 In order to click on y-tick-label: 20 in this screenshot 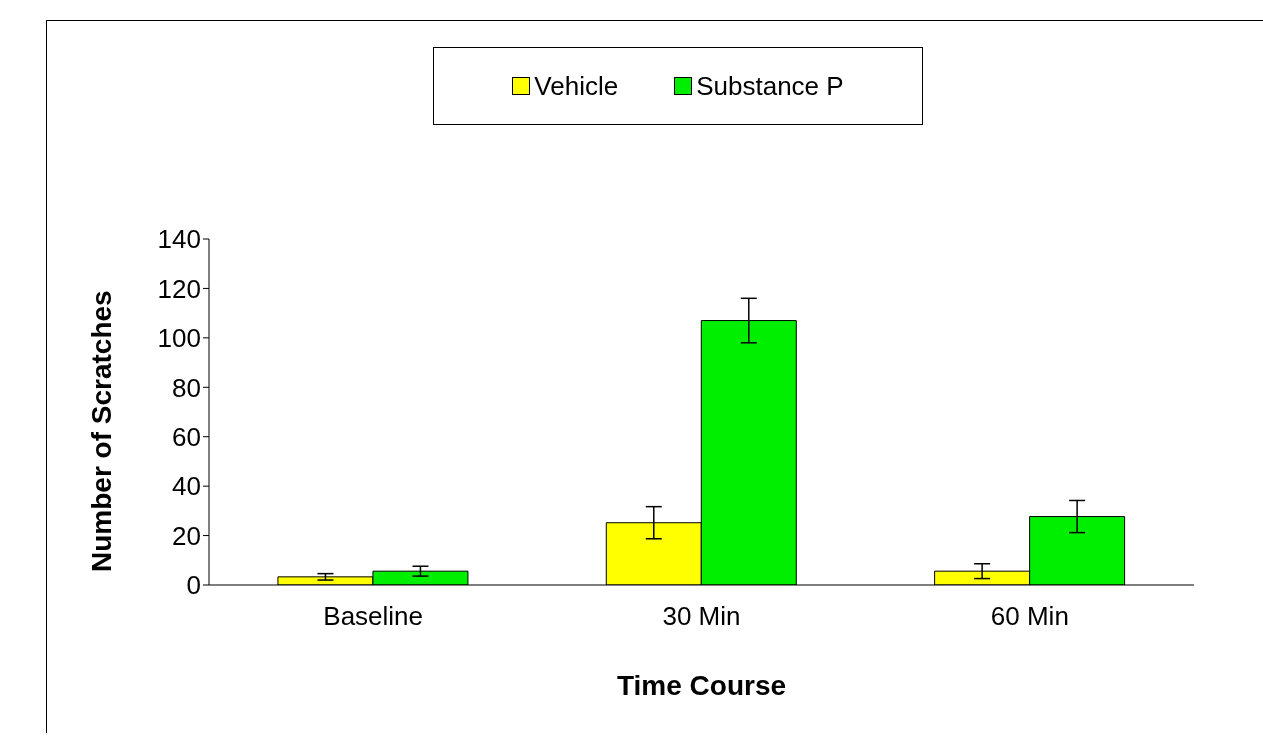, I will do `click(186, 535)`.